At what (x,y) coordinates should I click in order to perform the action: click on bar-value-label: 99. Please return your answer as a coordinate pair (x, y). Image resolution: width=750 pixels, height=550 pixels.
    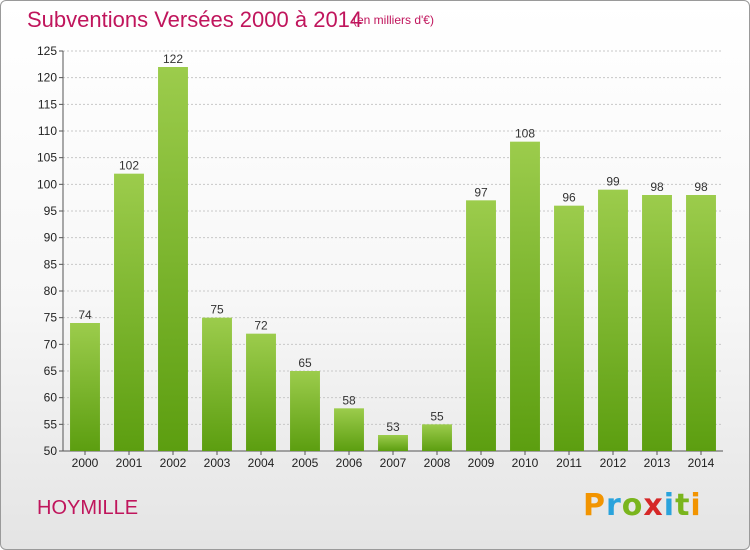
    Looking at the image, I should click on (613, 182).